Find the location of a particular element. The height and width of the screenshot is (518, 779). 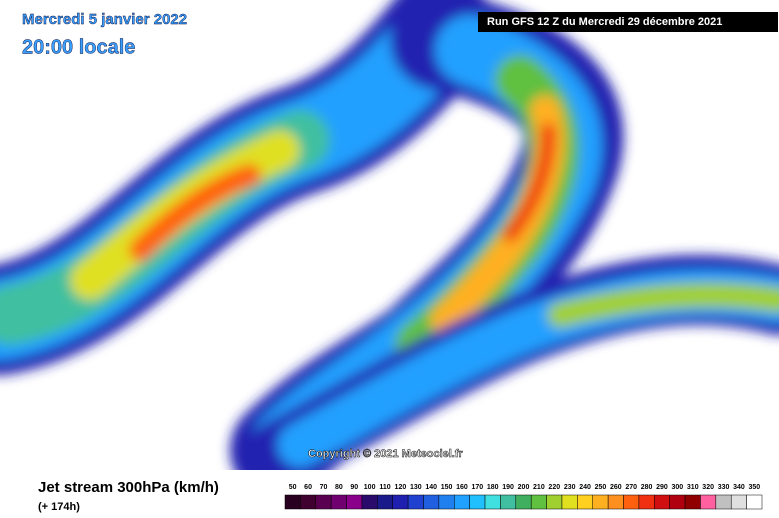

legend-label: 310 is located at coordinates (693, 487).